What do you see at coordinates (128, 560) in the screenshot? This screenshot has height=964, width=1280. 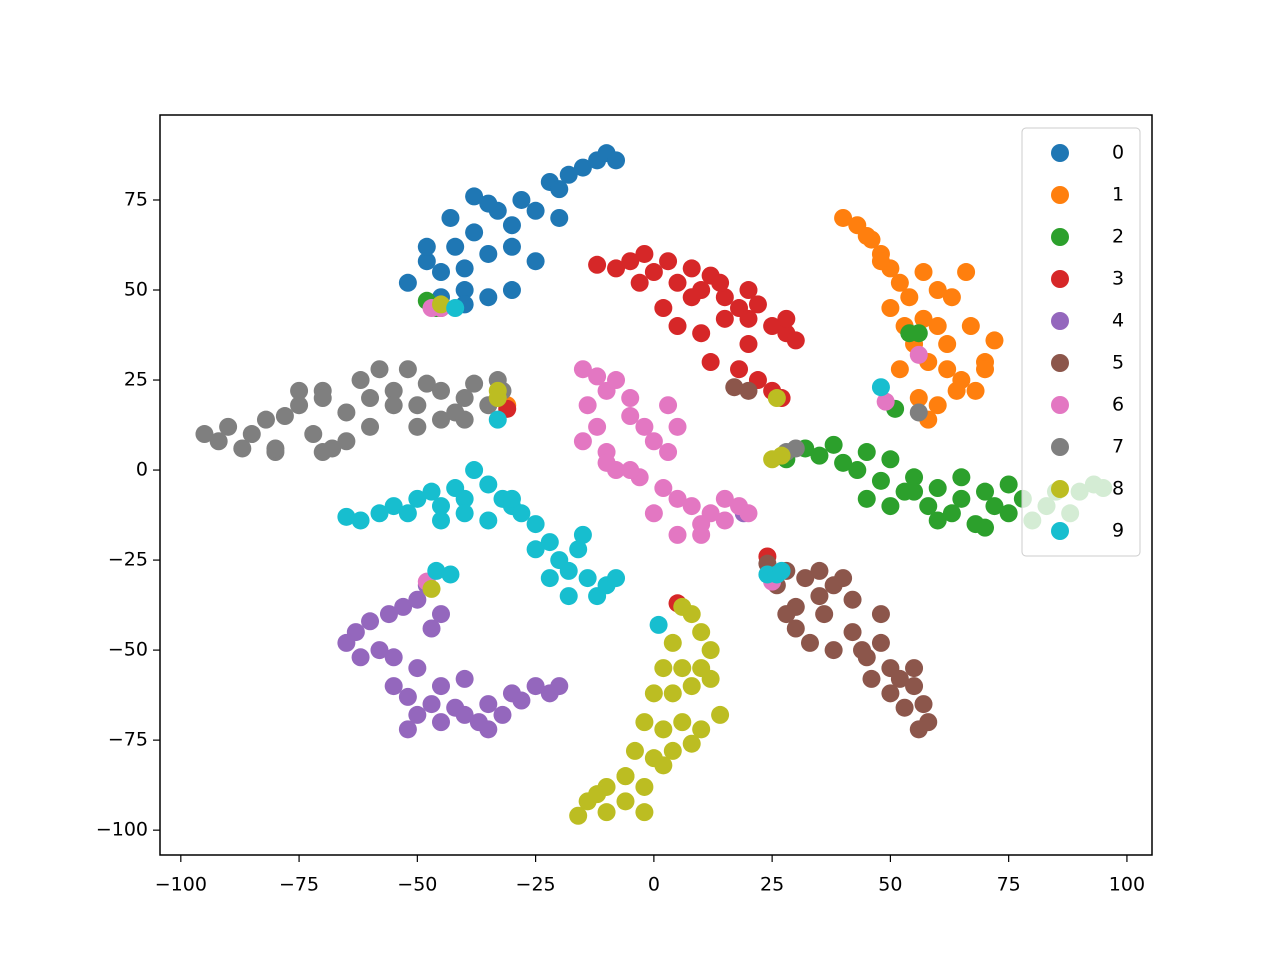 I see `y-tick-label: −25` at bounding box center [128, 560].